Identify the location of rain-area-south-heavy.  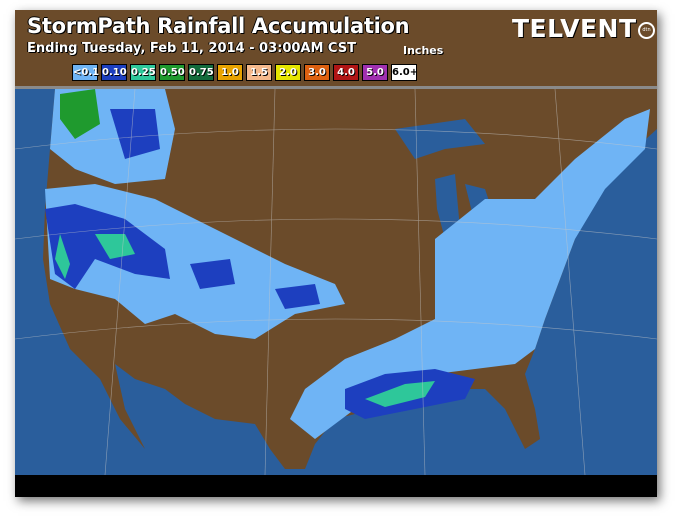
(400, 394).